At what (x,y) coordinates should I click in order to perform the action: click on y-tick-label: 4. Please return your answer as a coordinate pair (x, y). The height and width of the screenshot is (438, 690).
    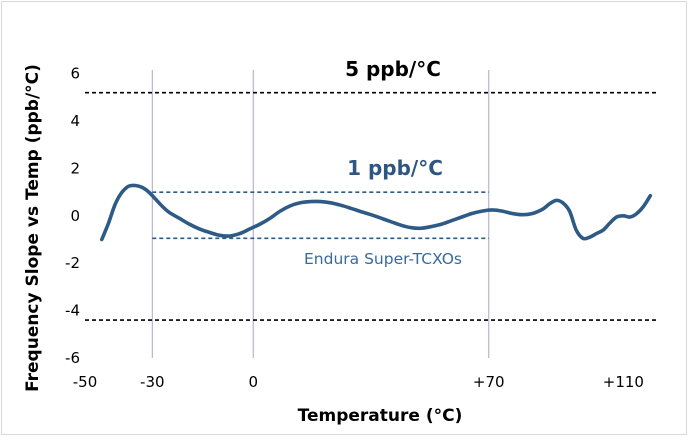
    Looking at the image, I should click on (75, 121).